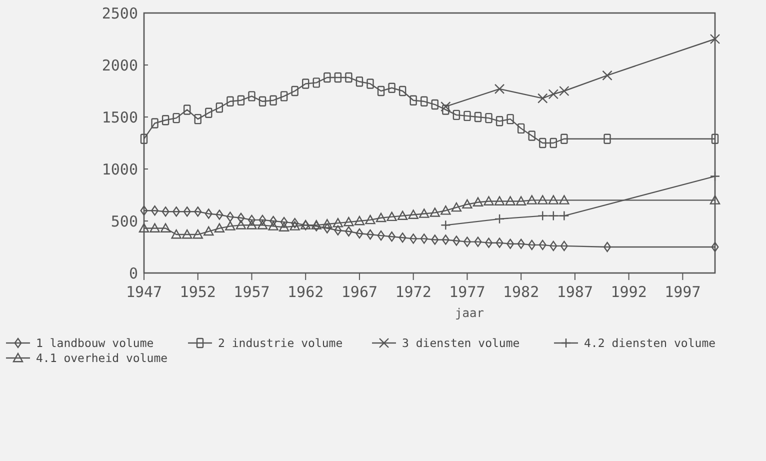 The height and width of the screenshot is (461, 766). Describe the element at coordinates (306, 292) in the screenshot. I see `x-tick-label: 1962` at that location.